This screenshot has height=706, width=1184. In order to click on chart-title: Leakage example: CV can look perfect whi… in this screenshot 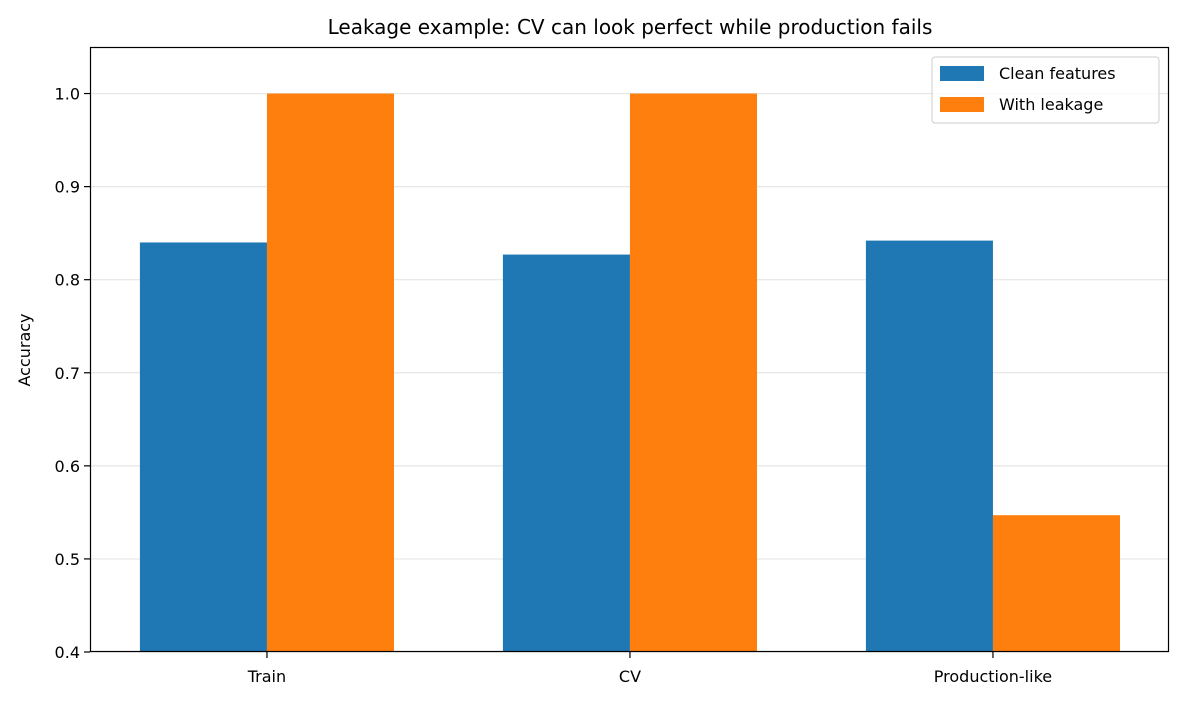, I will do `click(630, 27)`.